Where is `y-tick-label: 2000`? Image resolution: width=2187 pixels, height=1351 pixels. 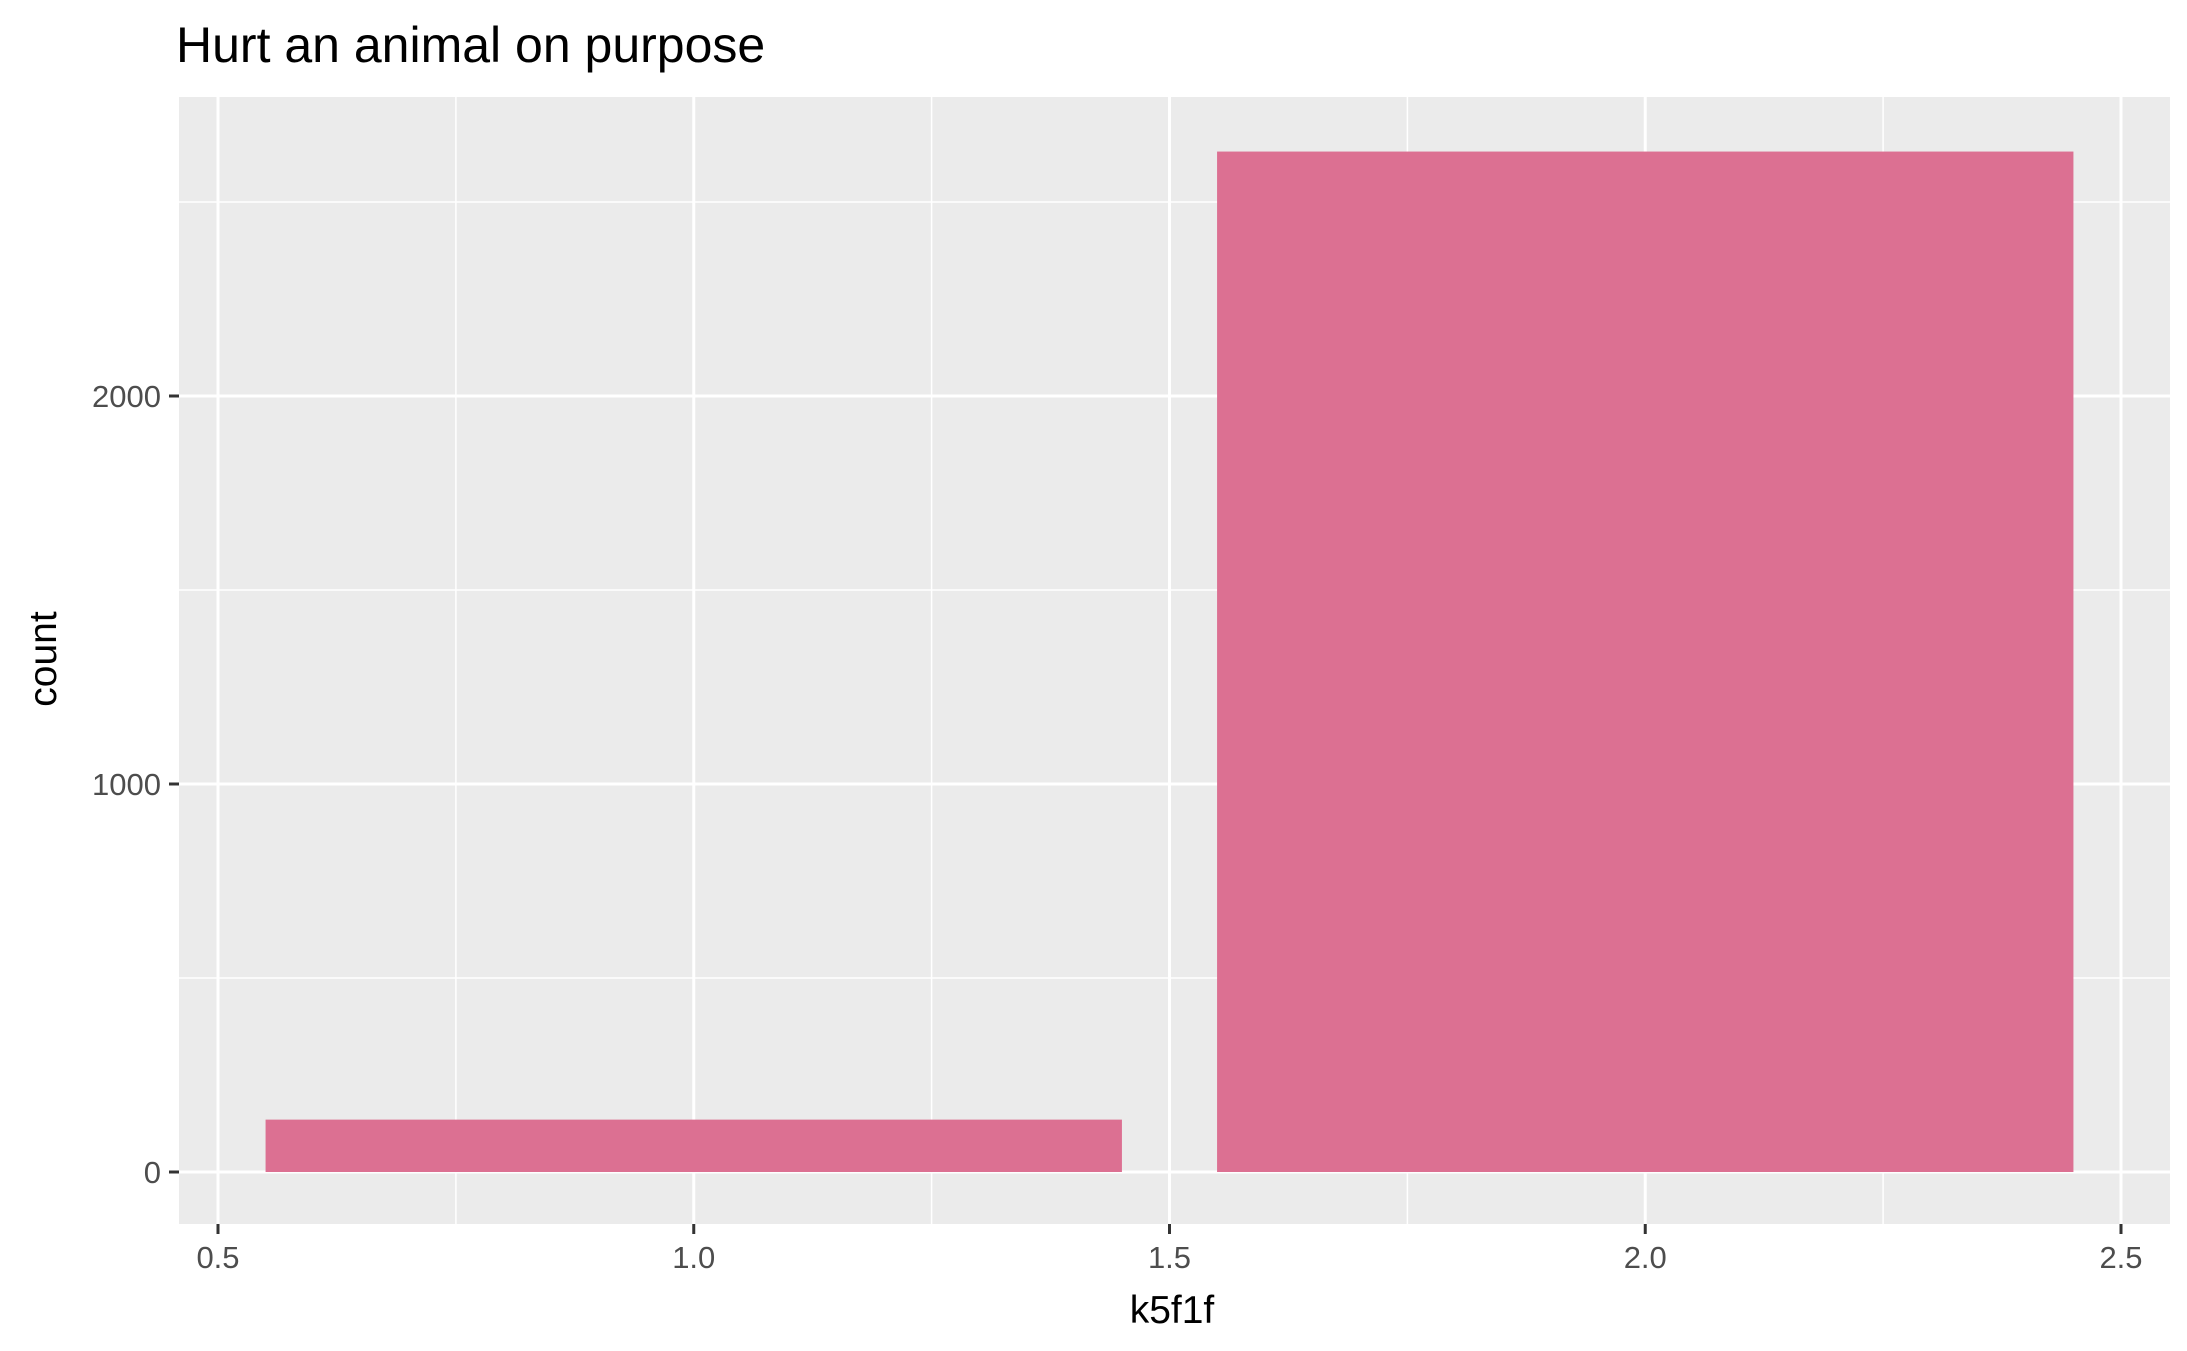 y-tick-label: 2000 is located at coordinates (126, 396).